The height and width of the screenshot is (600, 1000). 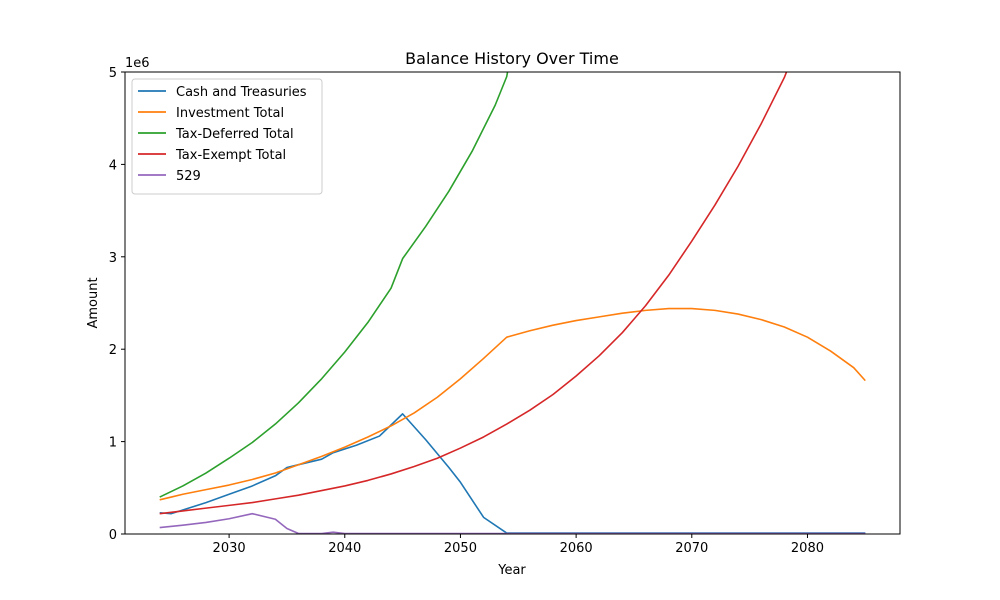 I want to click on x-axis-label: Year, so click(x=511, y=570).